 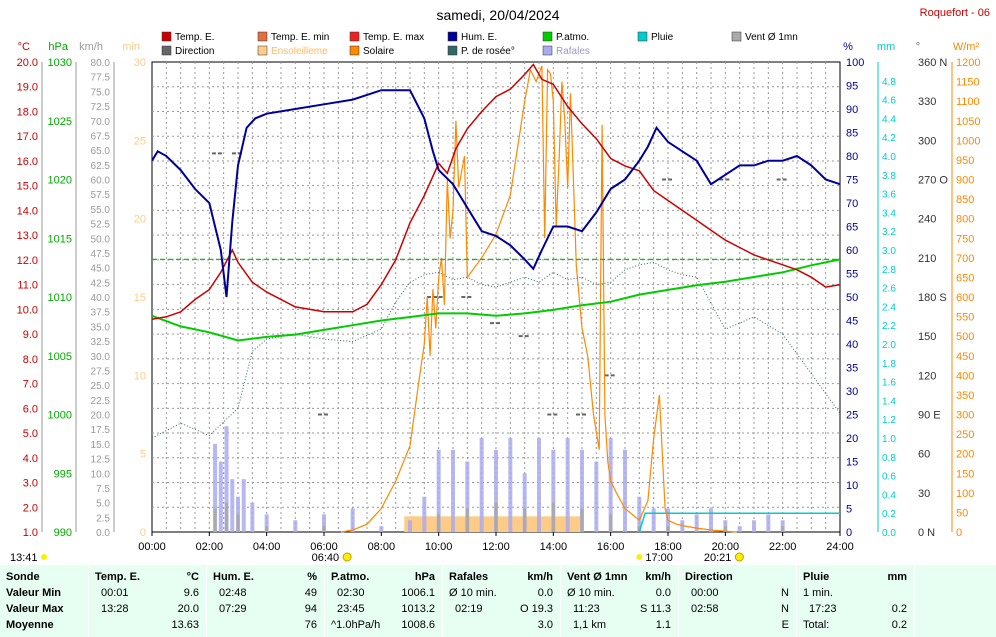 What do you see at coordinates (101, 151) in the screenshot?
I see `wind-axis-label: 65.0` at bounding box center [101, 151].